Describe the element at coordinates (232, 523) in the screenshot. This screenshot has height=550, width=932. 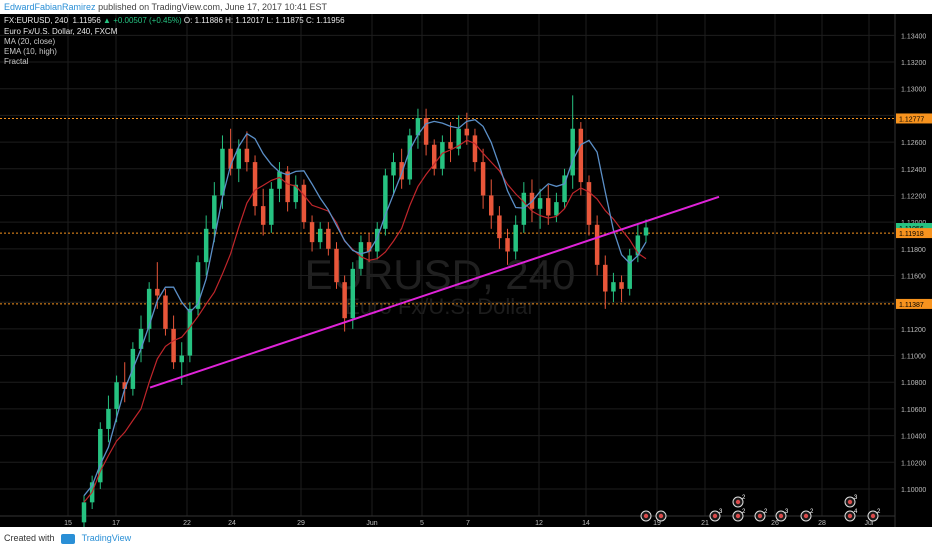
I see `time-tick-label: 24` at that location.